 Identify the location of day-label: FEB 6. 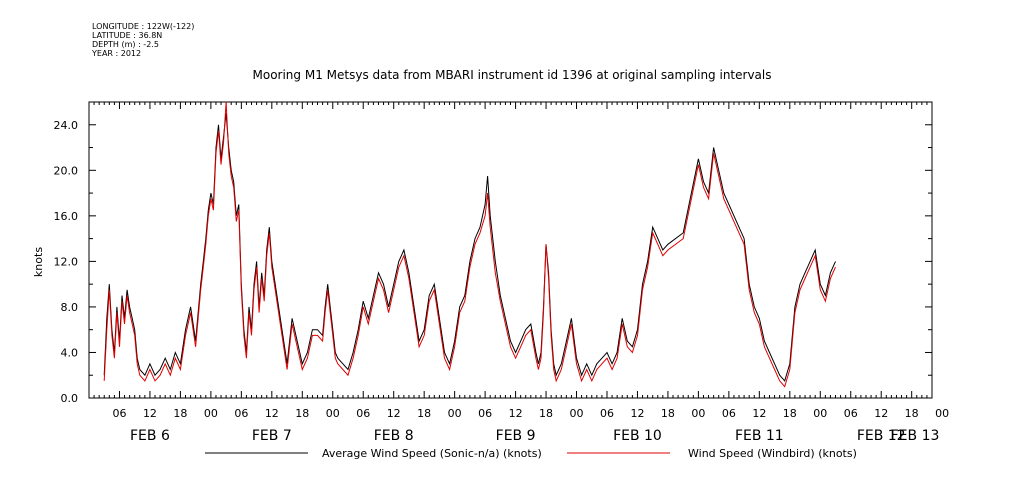
(150, 436).